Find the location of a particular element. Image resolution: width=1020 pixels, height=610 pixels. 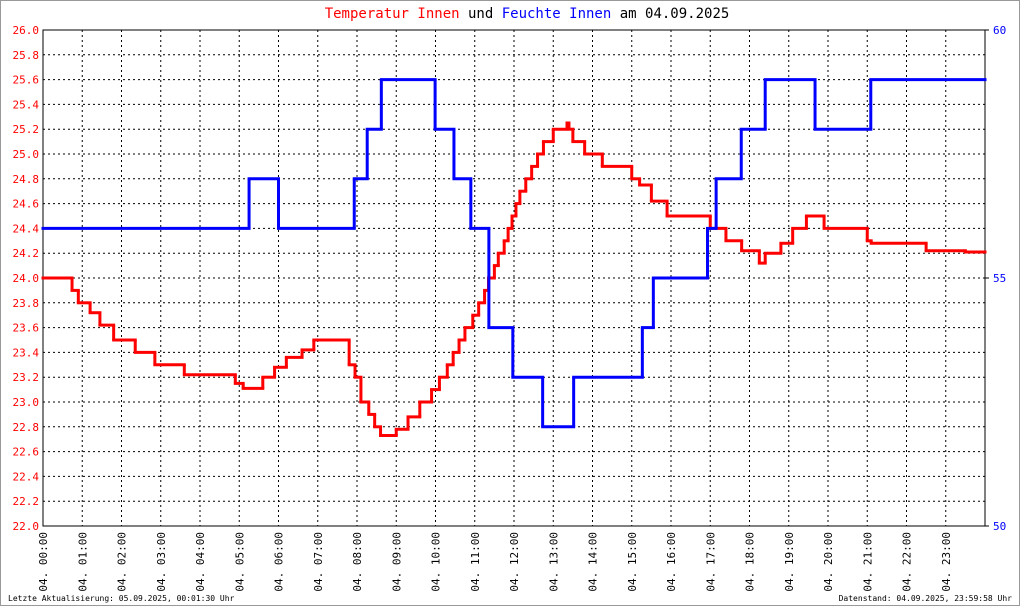

x-tick-label: 04. 08:00 is located at coordinates (357, 562).